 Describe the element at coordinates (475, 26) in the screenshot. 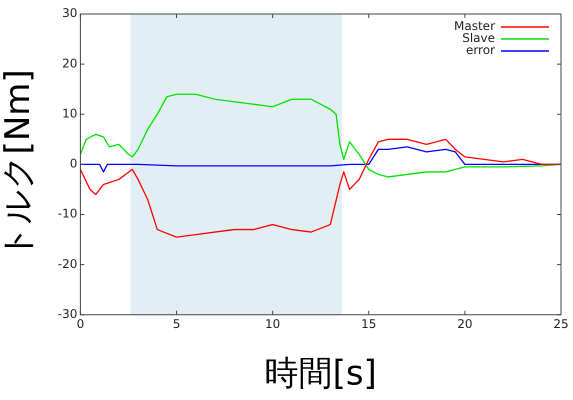

I see `legend-label: Master` at that location.